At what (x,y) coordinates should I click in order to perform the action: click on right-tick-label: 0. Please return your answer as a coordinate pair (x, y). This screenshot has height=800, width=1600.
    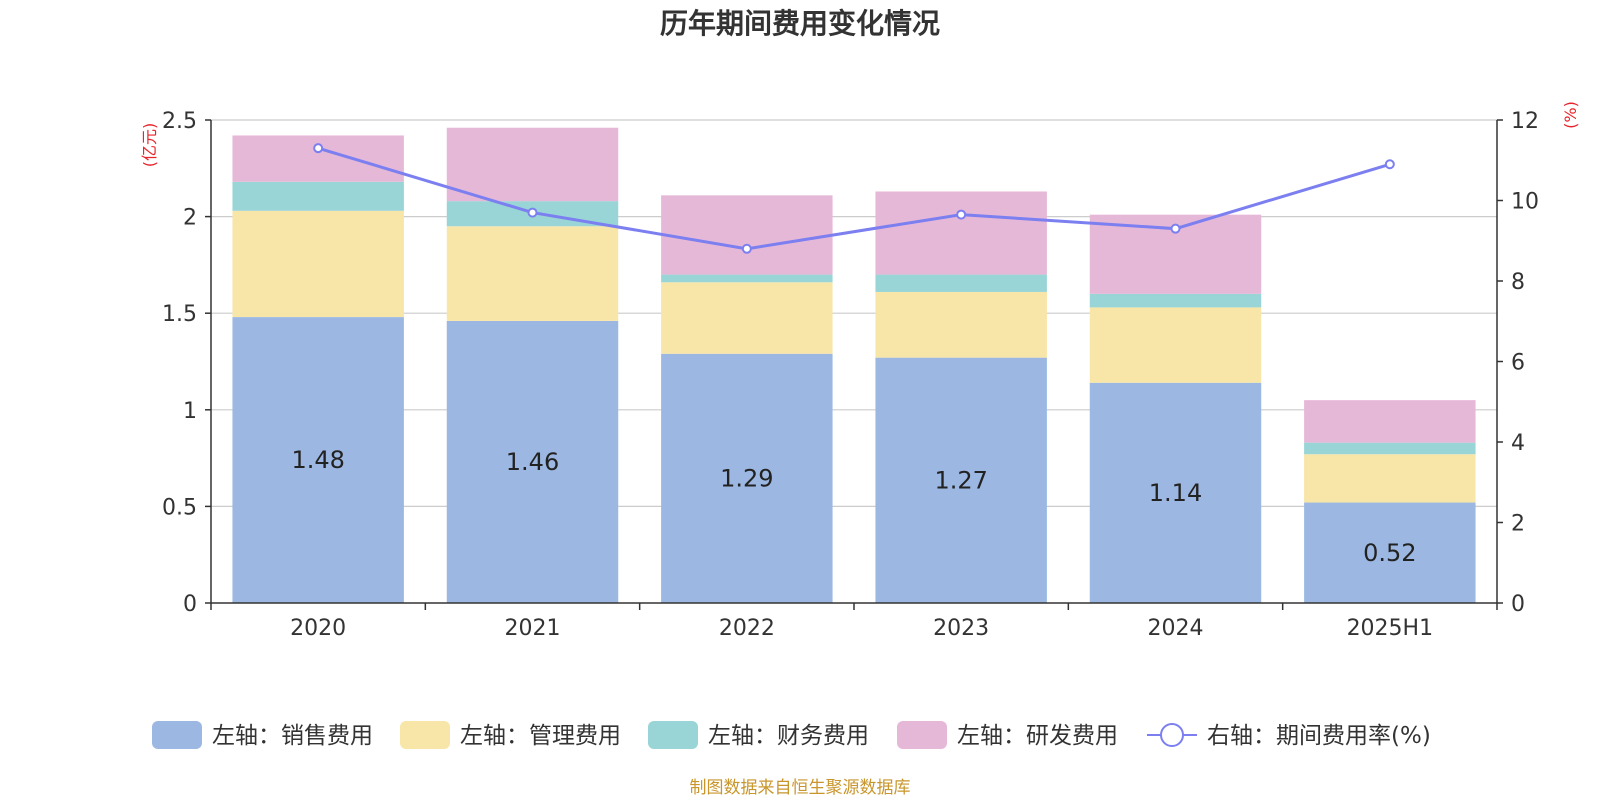
    Looking at the image, I should click on (1518, 604).